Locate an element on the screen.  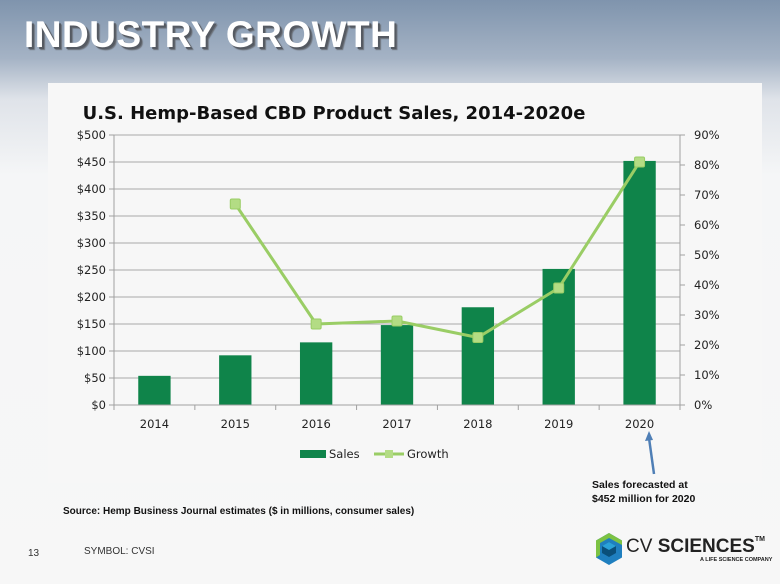
left-tick-label: $300 is located at coordinates (91, 243).